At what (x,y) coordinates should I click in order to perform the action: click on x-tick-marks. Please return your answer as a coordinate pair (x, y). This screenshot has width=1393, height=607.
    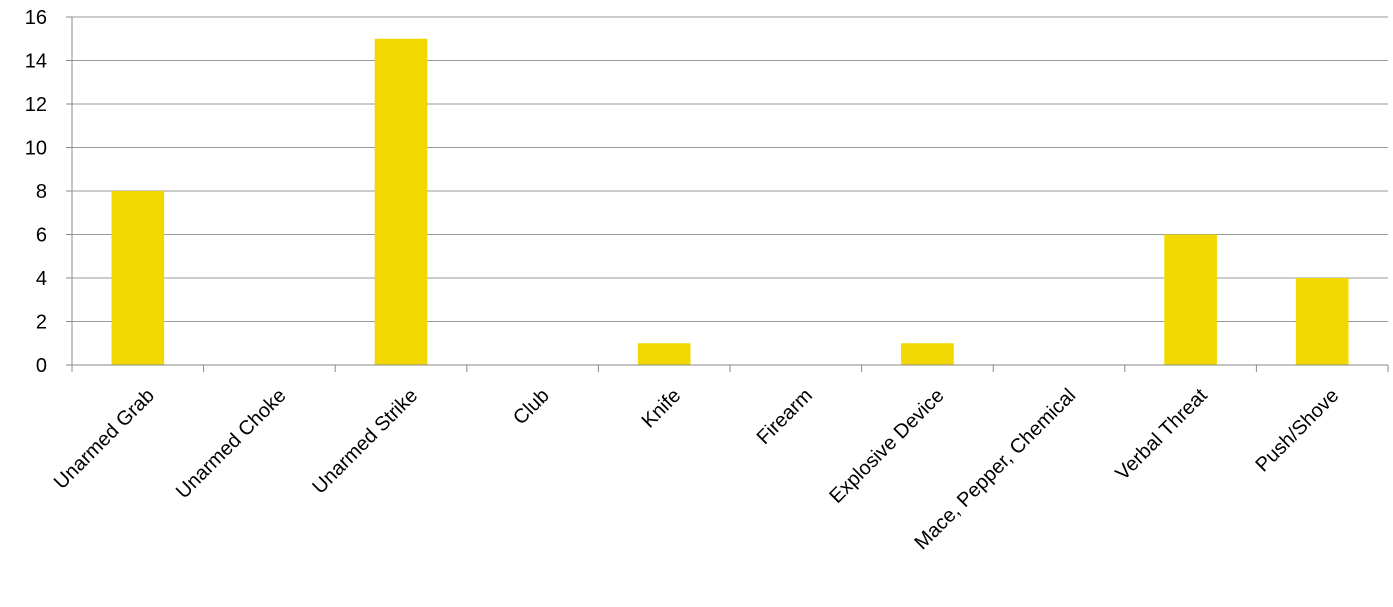
    Looking at the image, I should click on (730, 368).